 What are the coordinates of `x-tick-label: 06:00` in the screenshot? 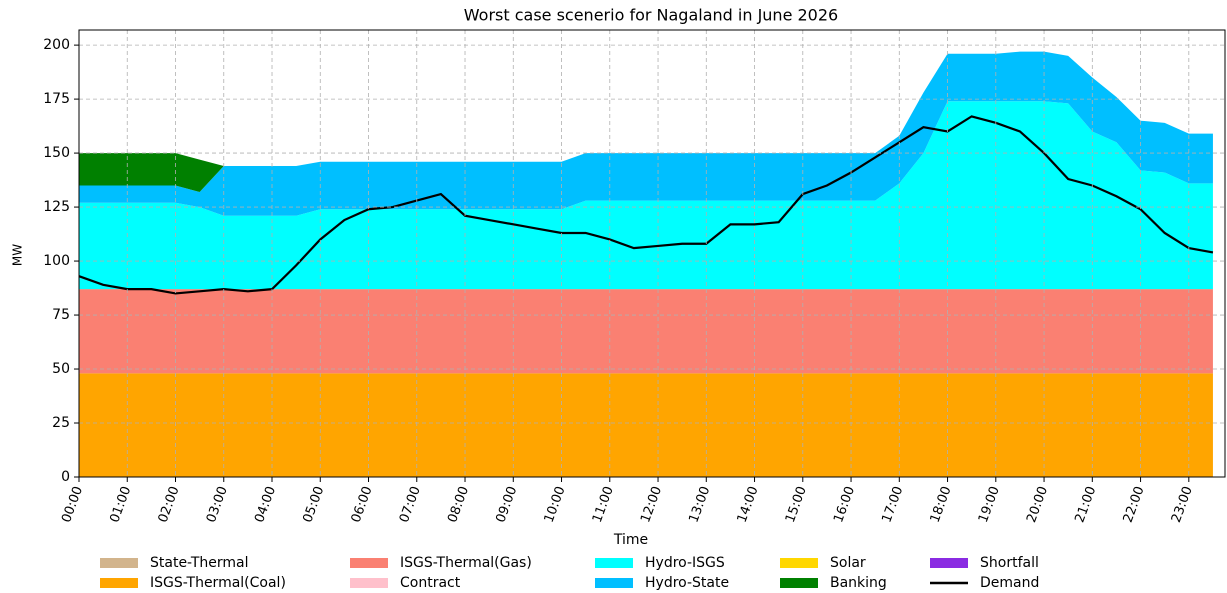 It's located at (362, 504).